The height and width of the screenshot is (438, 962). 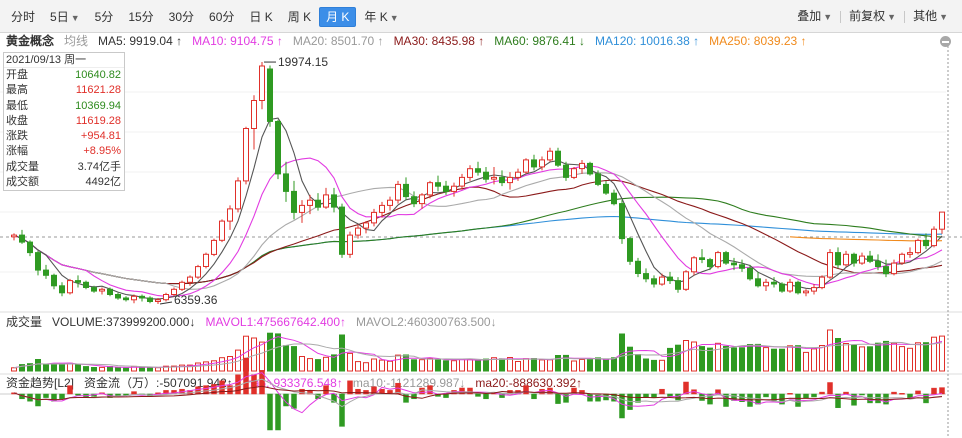 I want to click on other-dropdown: 其他 ▼, so click(x=930, y=16).